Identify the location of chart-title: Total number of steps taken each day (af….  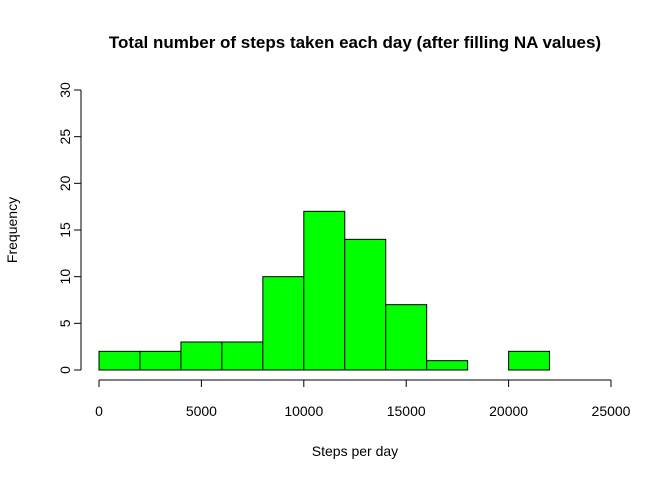
(355, 42).